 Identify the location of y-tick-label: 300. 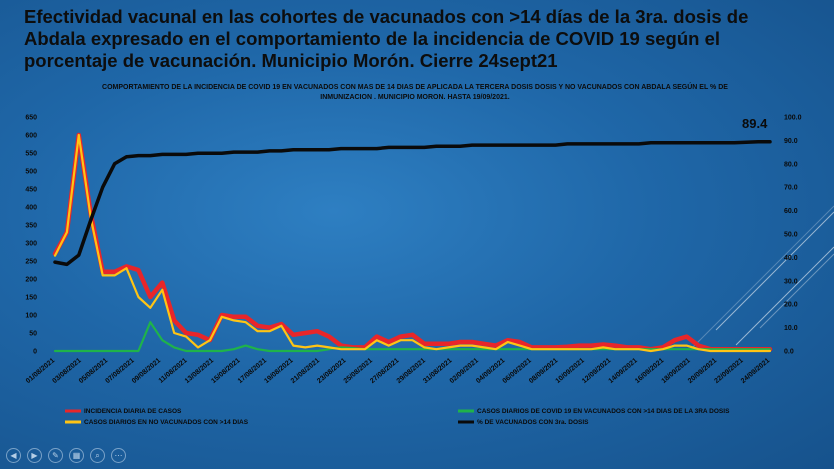
(31, 244).